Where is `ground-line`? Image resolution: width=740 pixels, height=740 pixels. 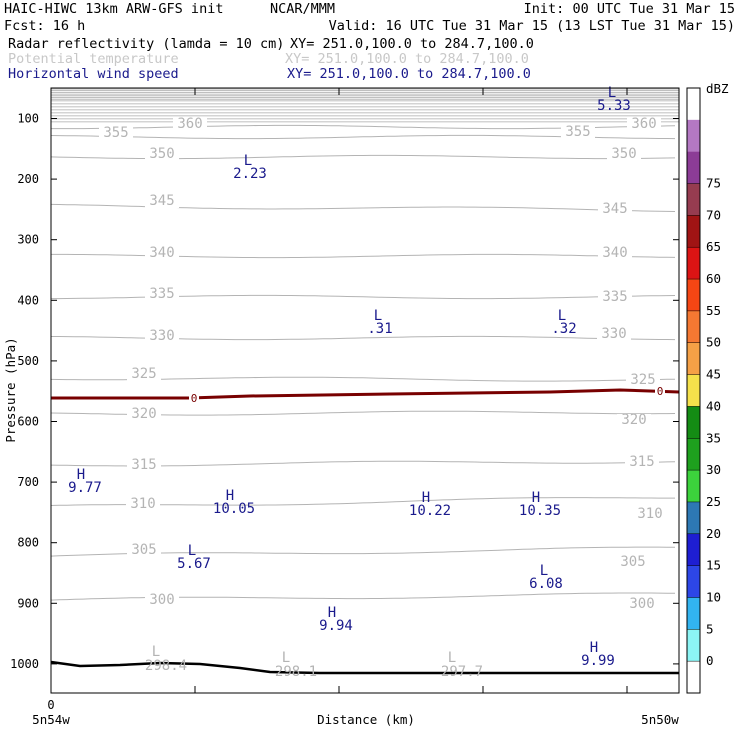 ground-line is located at coordinates (364, 667).